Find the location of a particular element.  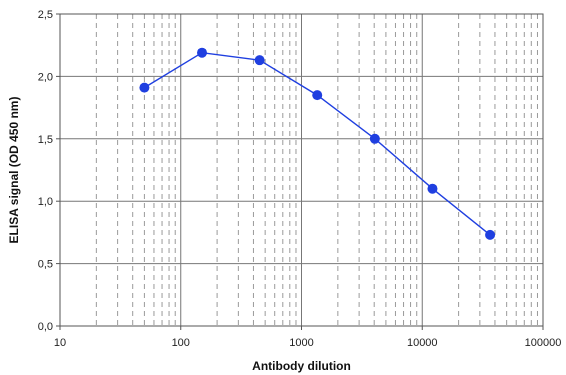

x-axis-title: Antibody dilution is located at coordinates (301, 366).